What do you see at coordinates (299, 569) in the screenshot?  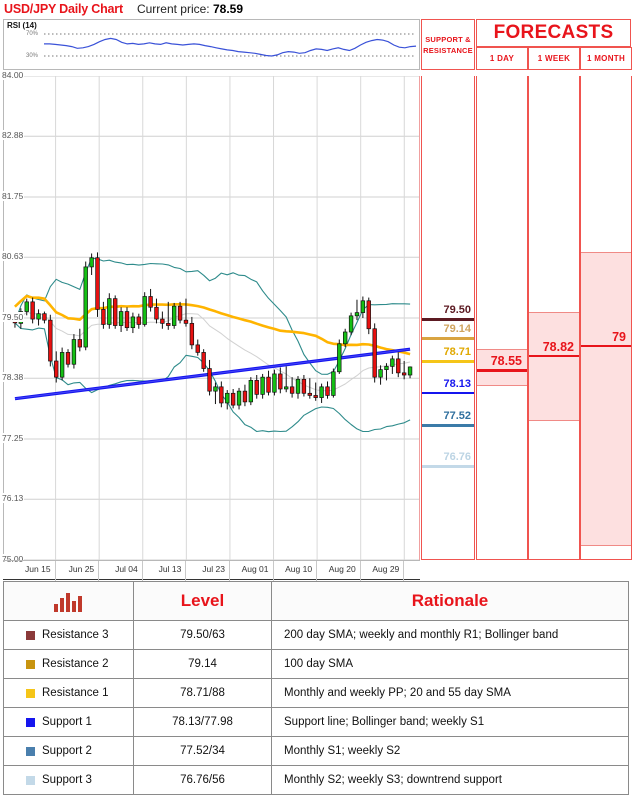 I see `x-axis-tick: Aug 10` at bounding box center [299, 569].